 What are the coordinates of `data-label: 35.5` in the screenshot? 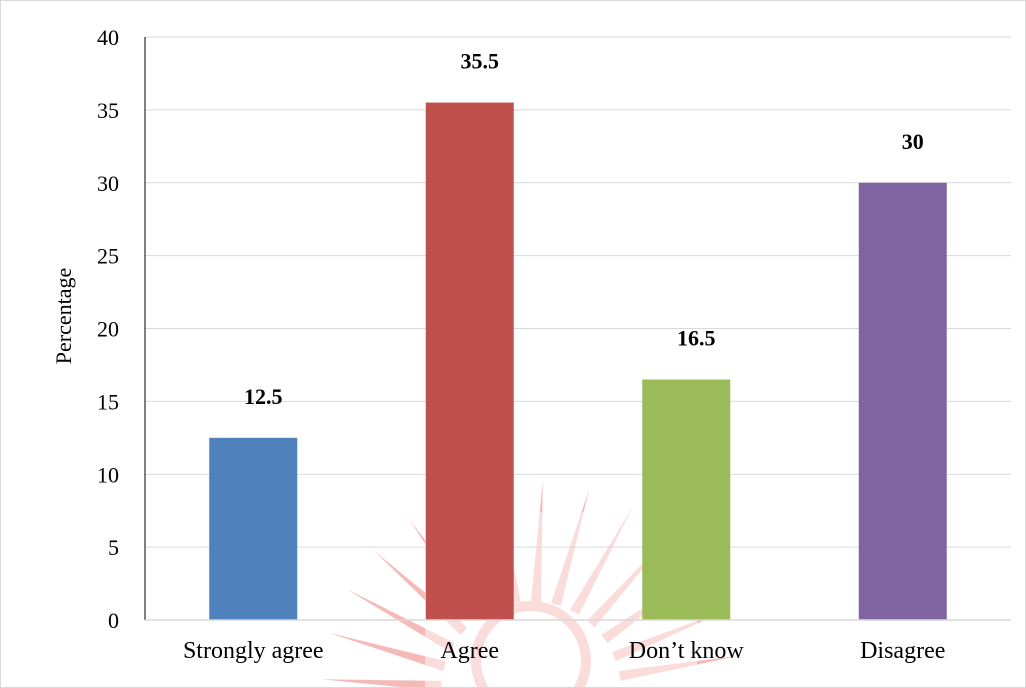 It's located at (480, 61).